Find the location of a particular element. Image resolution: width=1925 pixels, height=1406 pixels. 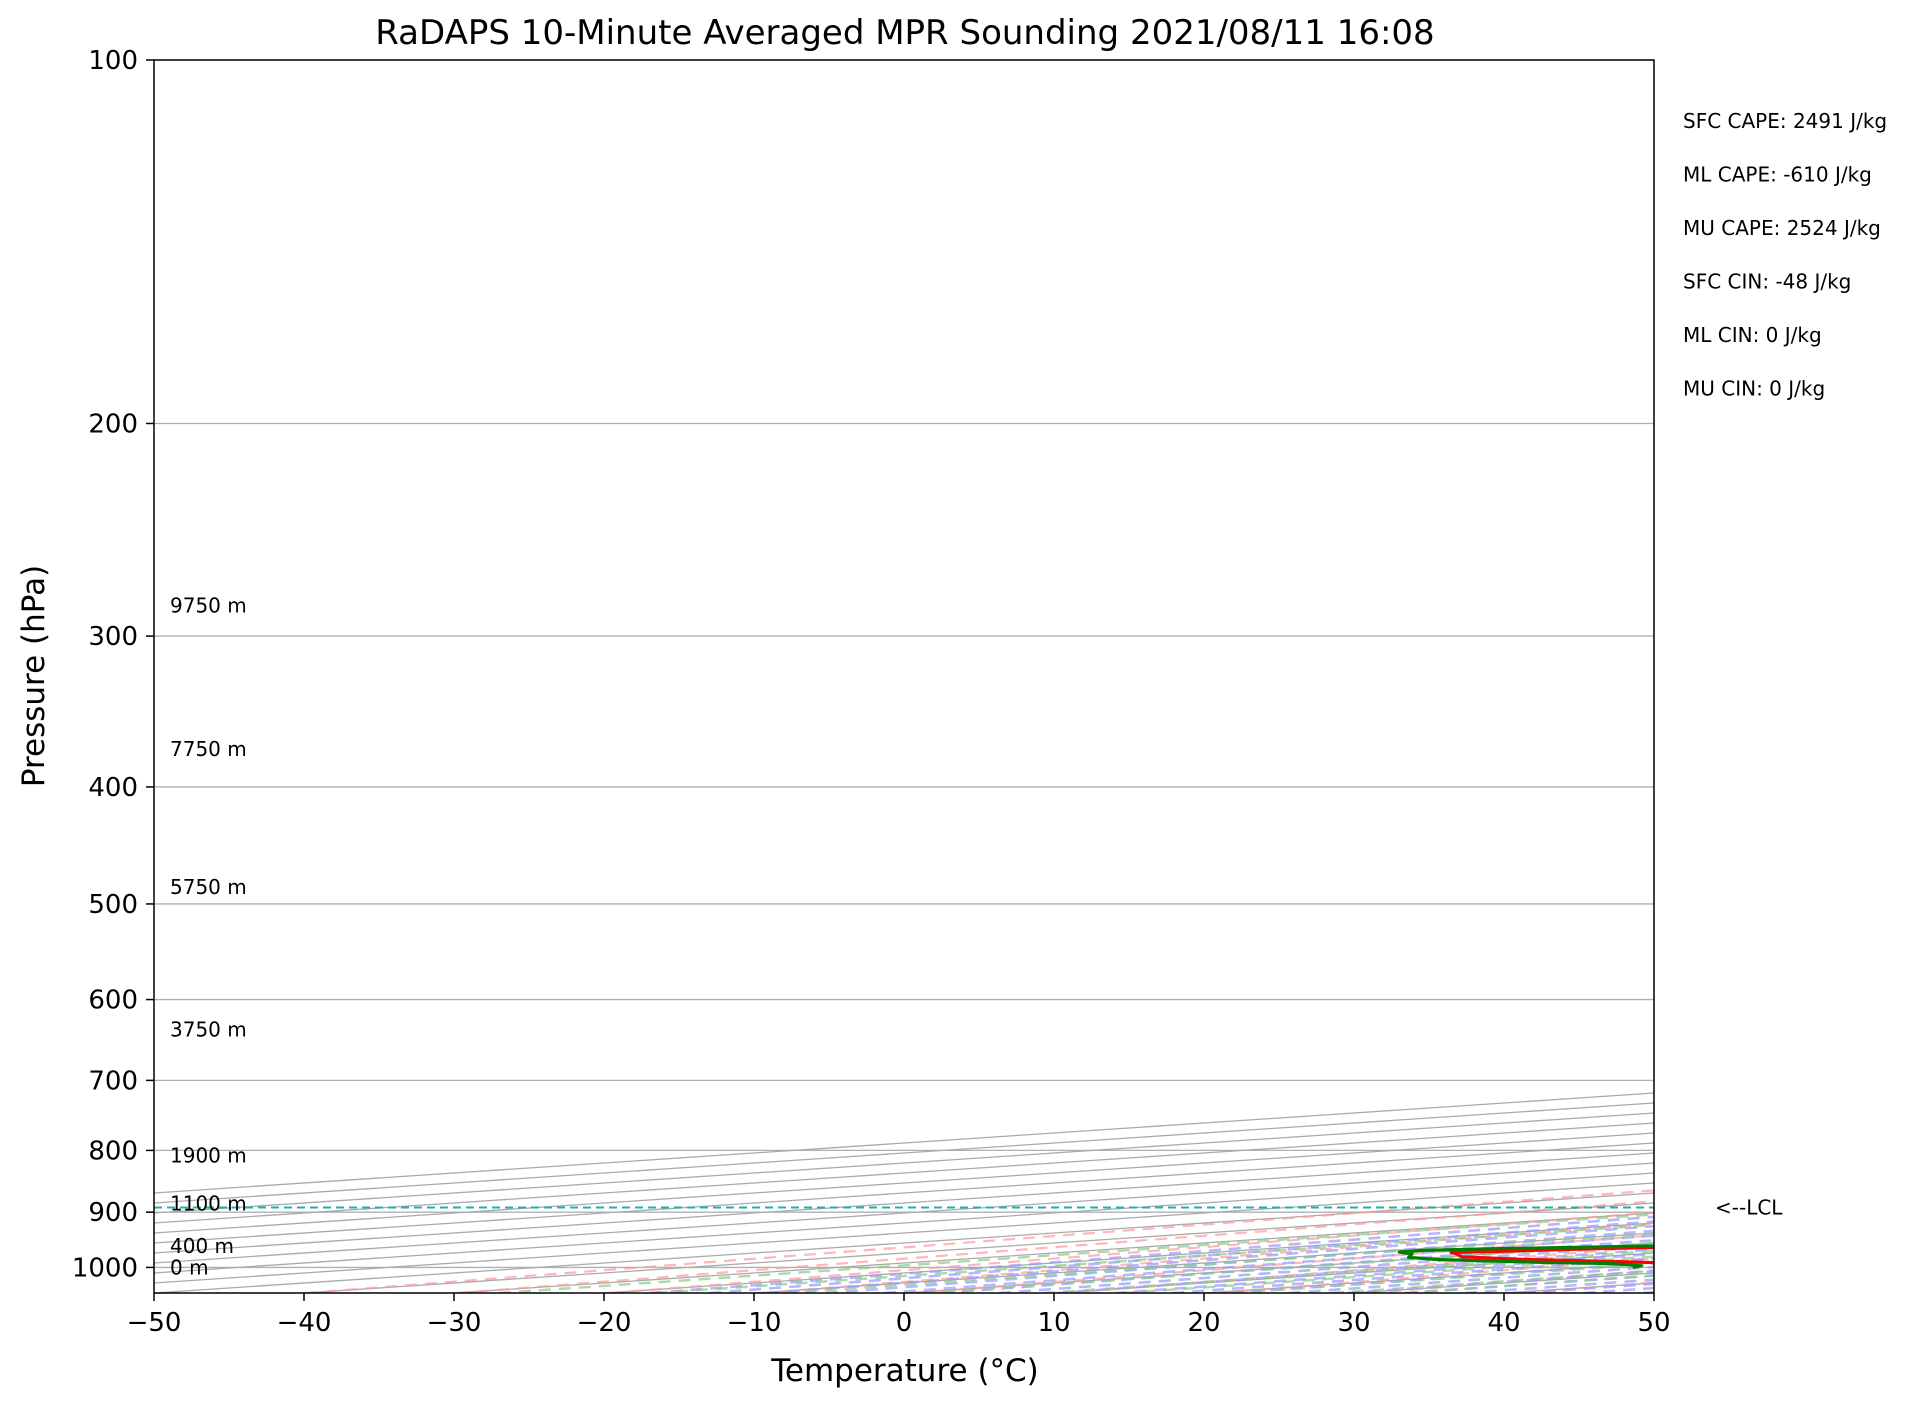

y-tick-label: 400 is located at coordinates (113, 788).